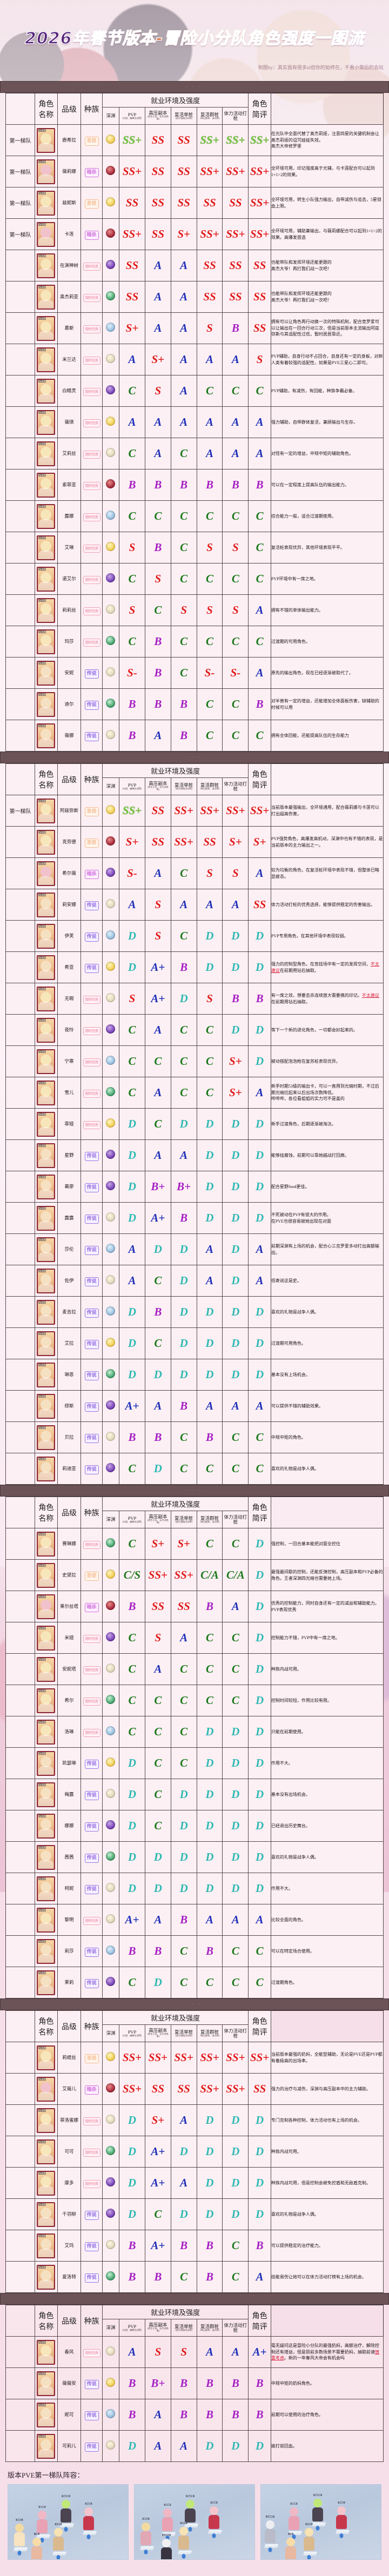 The width and height of the screenshot is (389, 2576). I want to click on table-row: Lv.120 夜怜 限时任务 C A C C D D 等下一个新的进化角色，一切都会好起来的。, so click(194, 1030).